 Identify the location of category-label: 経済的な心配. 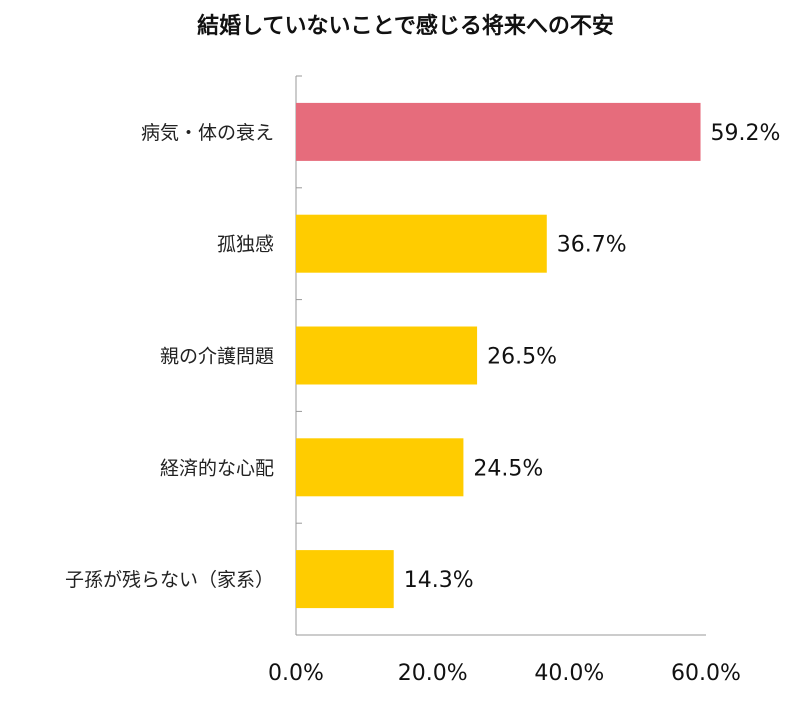
(217, 468).